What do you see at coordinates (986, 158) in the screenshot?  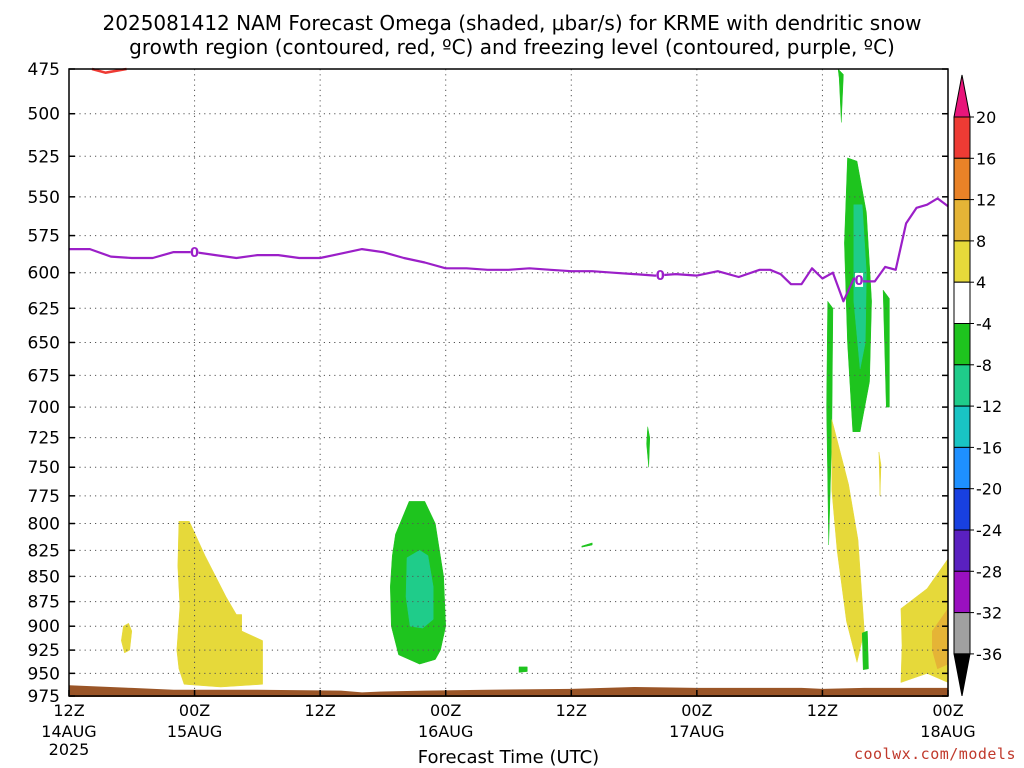 I see `colorbar-label: 16` at bounding box center [986, 158].